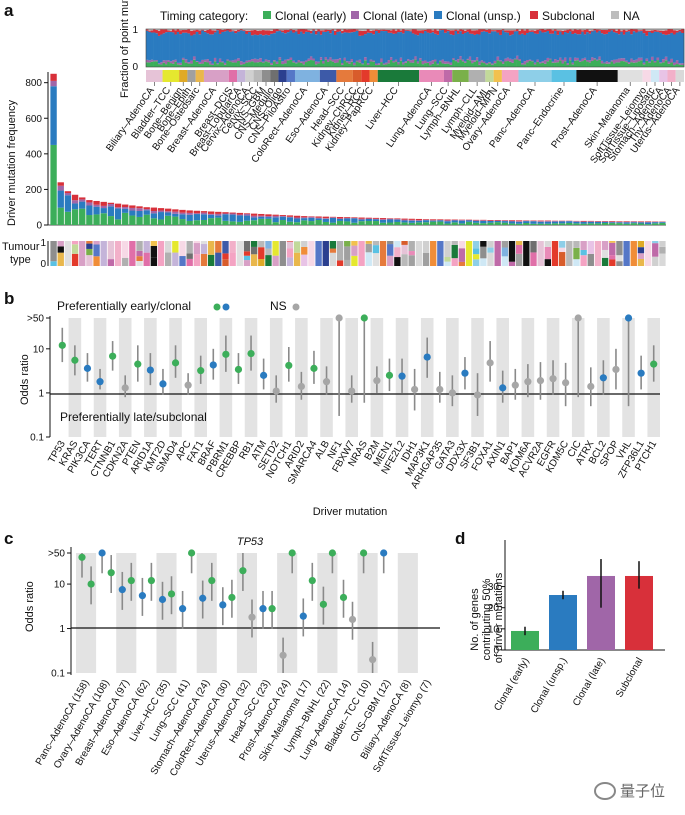 This screenshot has width=685, height=815. Describe the element at coordinates (217, 307) in the screenshot. I see `b-annotation-early-dot1` at that location.